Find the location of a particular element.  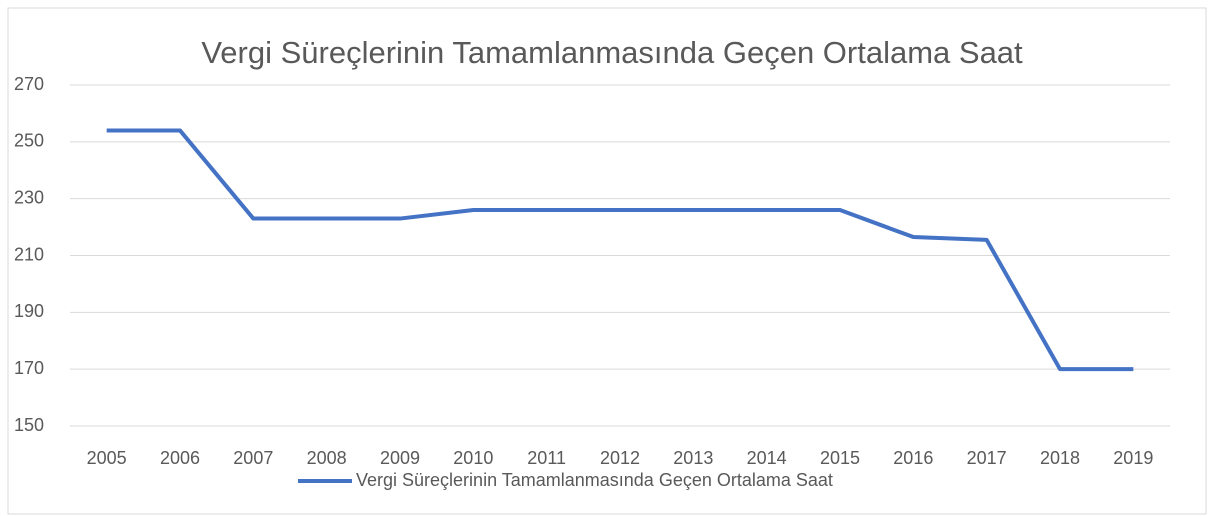

y-tick-label: 270 is located at coordinates (29, 84).